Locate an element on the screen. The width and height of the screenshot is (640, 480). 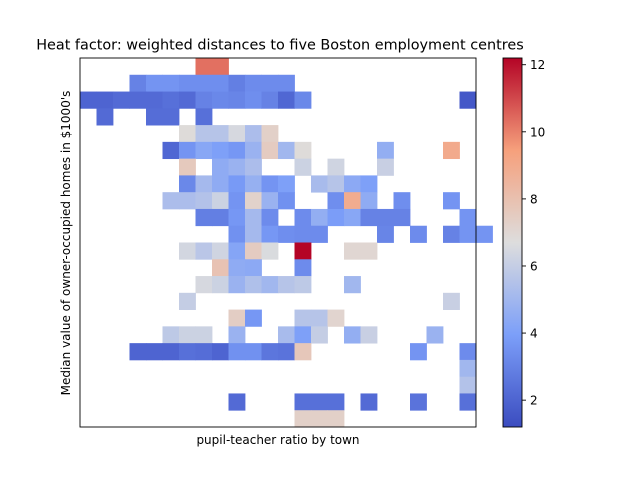
colorbar-ticks: 2 4 6 8 10 12 is located at coordinates (533, 233).